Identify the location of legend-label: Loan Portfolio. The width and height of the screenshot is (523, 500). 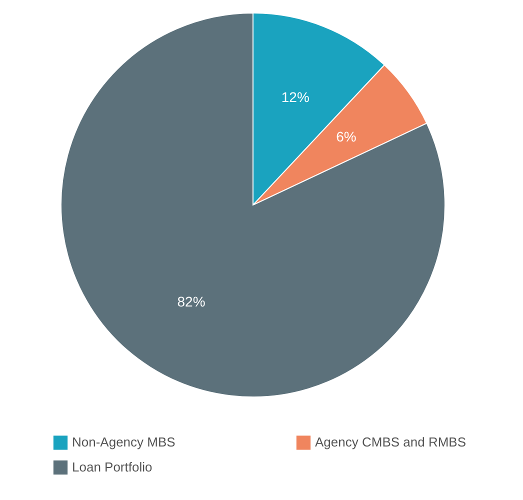
(112, 467).